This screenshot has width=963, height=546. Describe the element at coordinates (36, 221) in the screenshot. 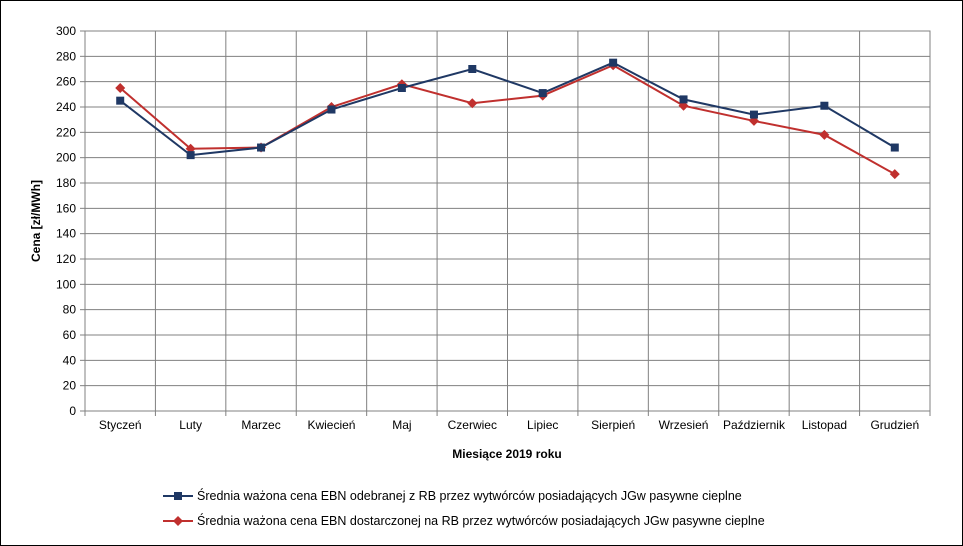

I see `y-axis-title: Cena [zł/MWh]` at that location.